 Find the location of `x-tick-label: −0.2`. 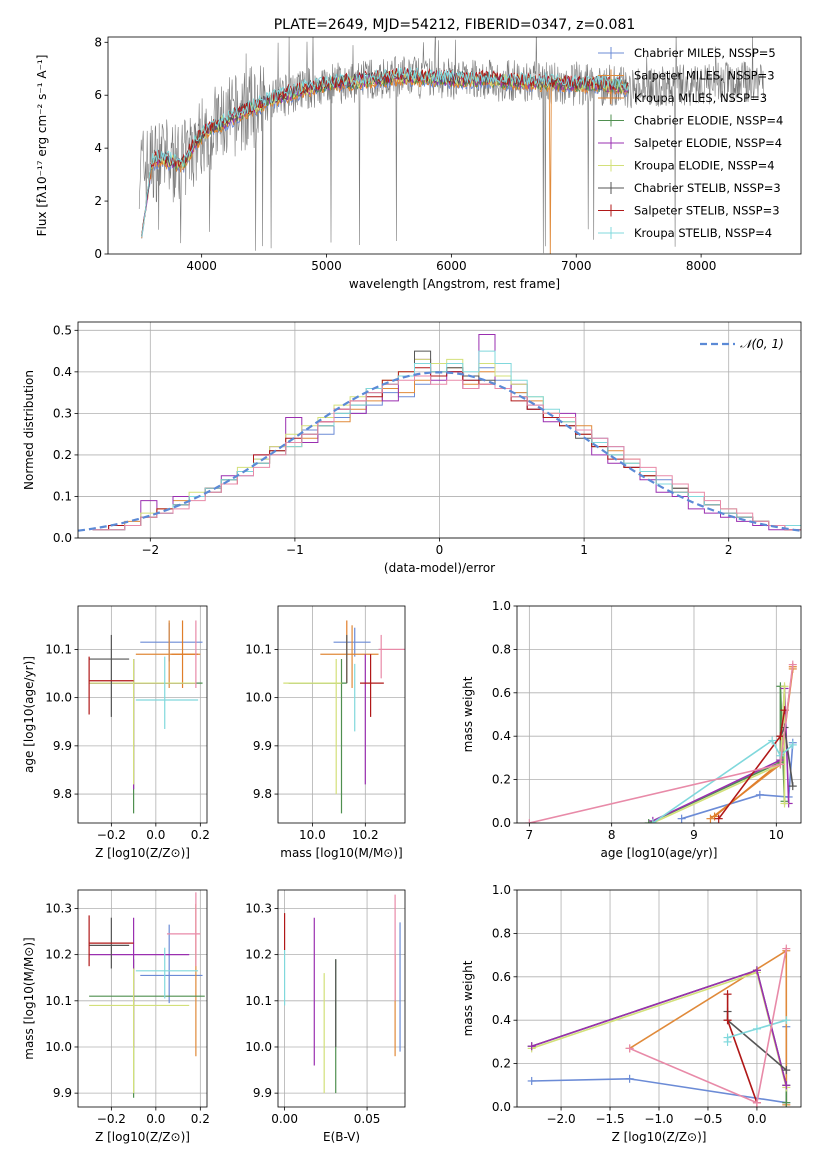

x-tick-label: −0.2 is located at coordinates (111, 1119).